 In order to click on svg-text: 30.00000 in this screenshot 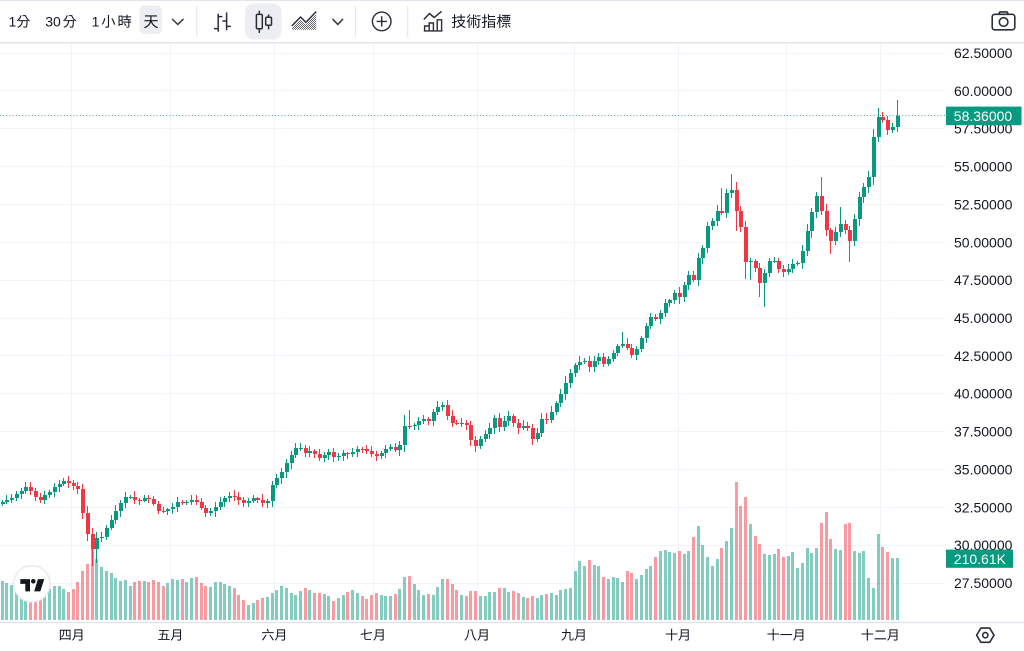, I will do `click(983, 545)`.